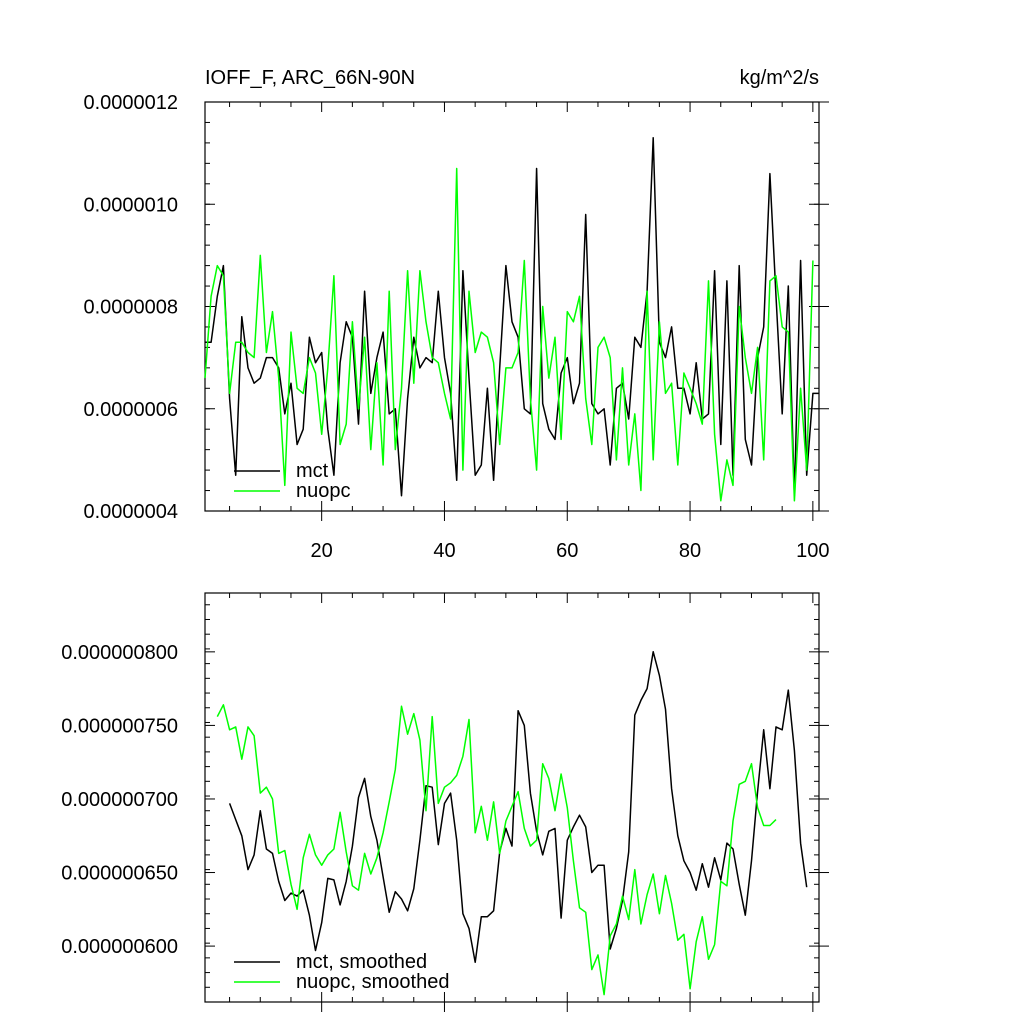 Image resolution: width=1024 pixels, height=1024 pixels. Describe the element at coordinates (312, 471) in the screenshot. I see `legend-label: mct` at that location.